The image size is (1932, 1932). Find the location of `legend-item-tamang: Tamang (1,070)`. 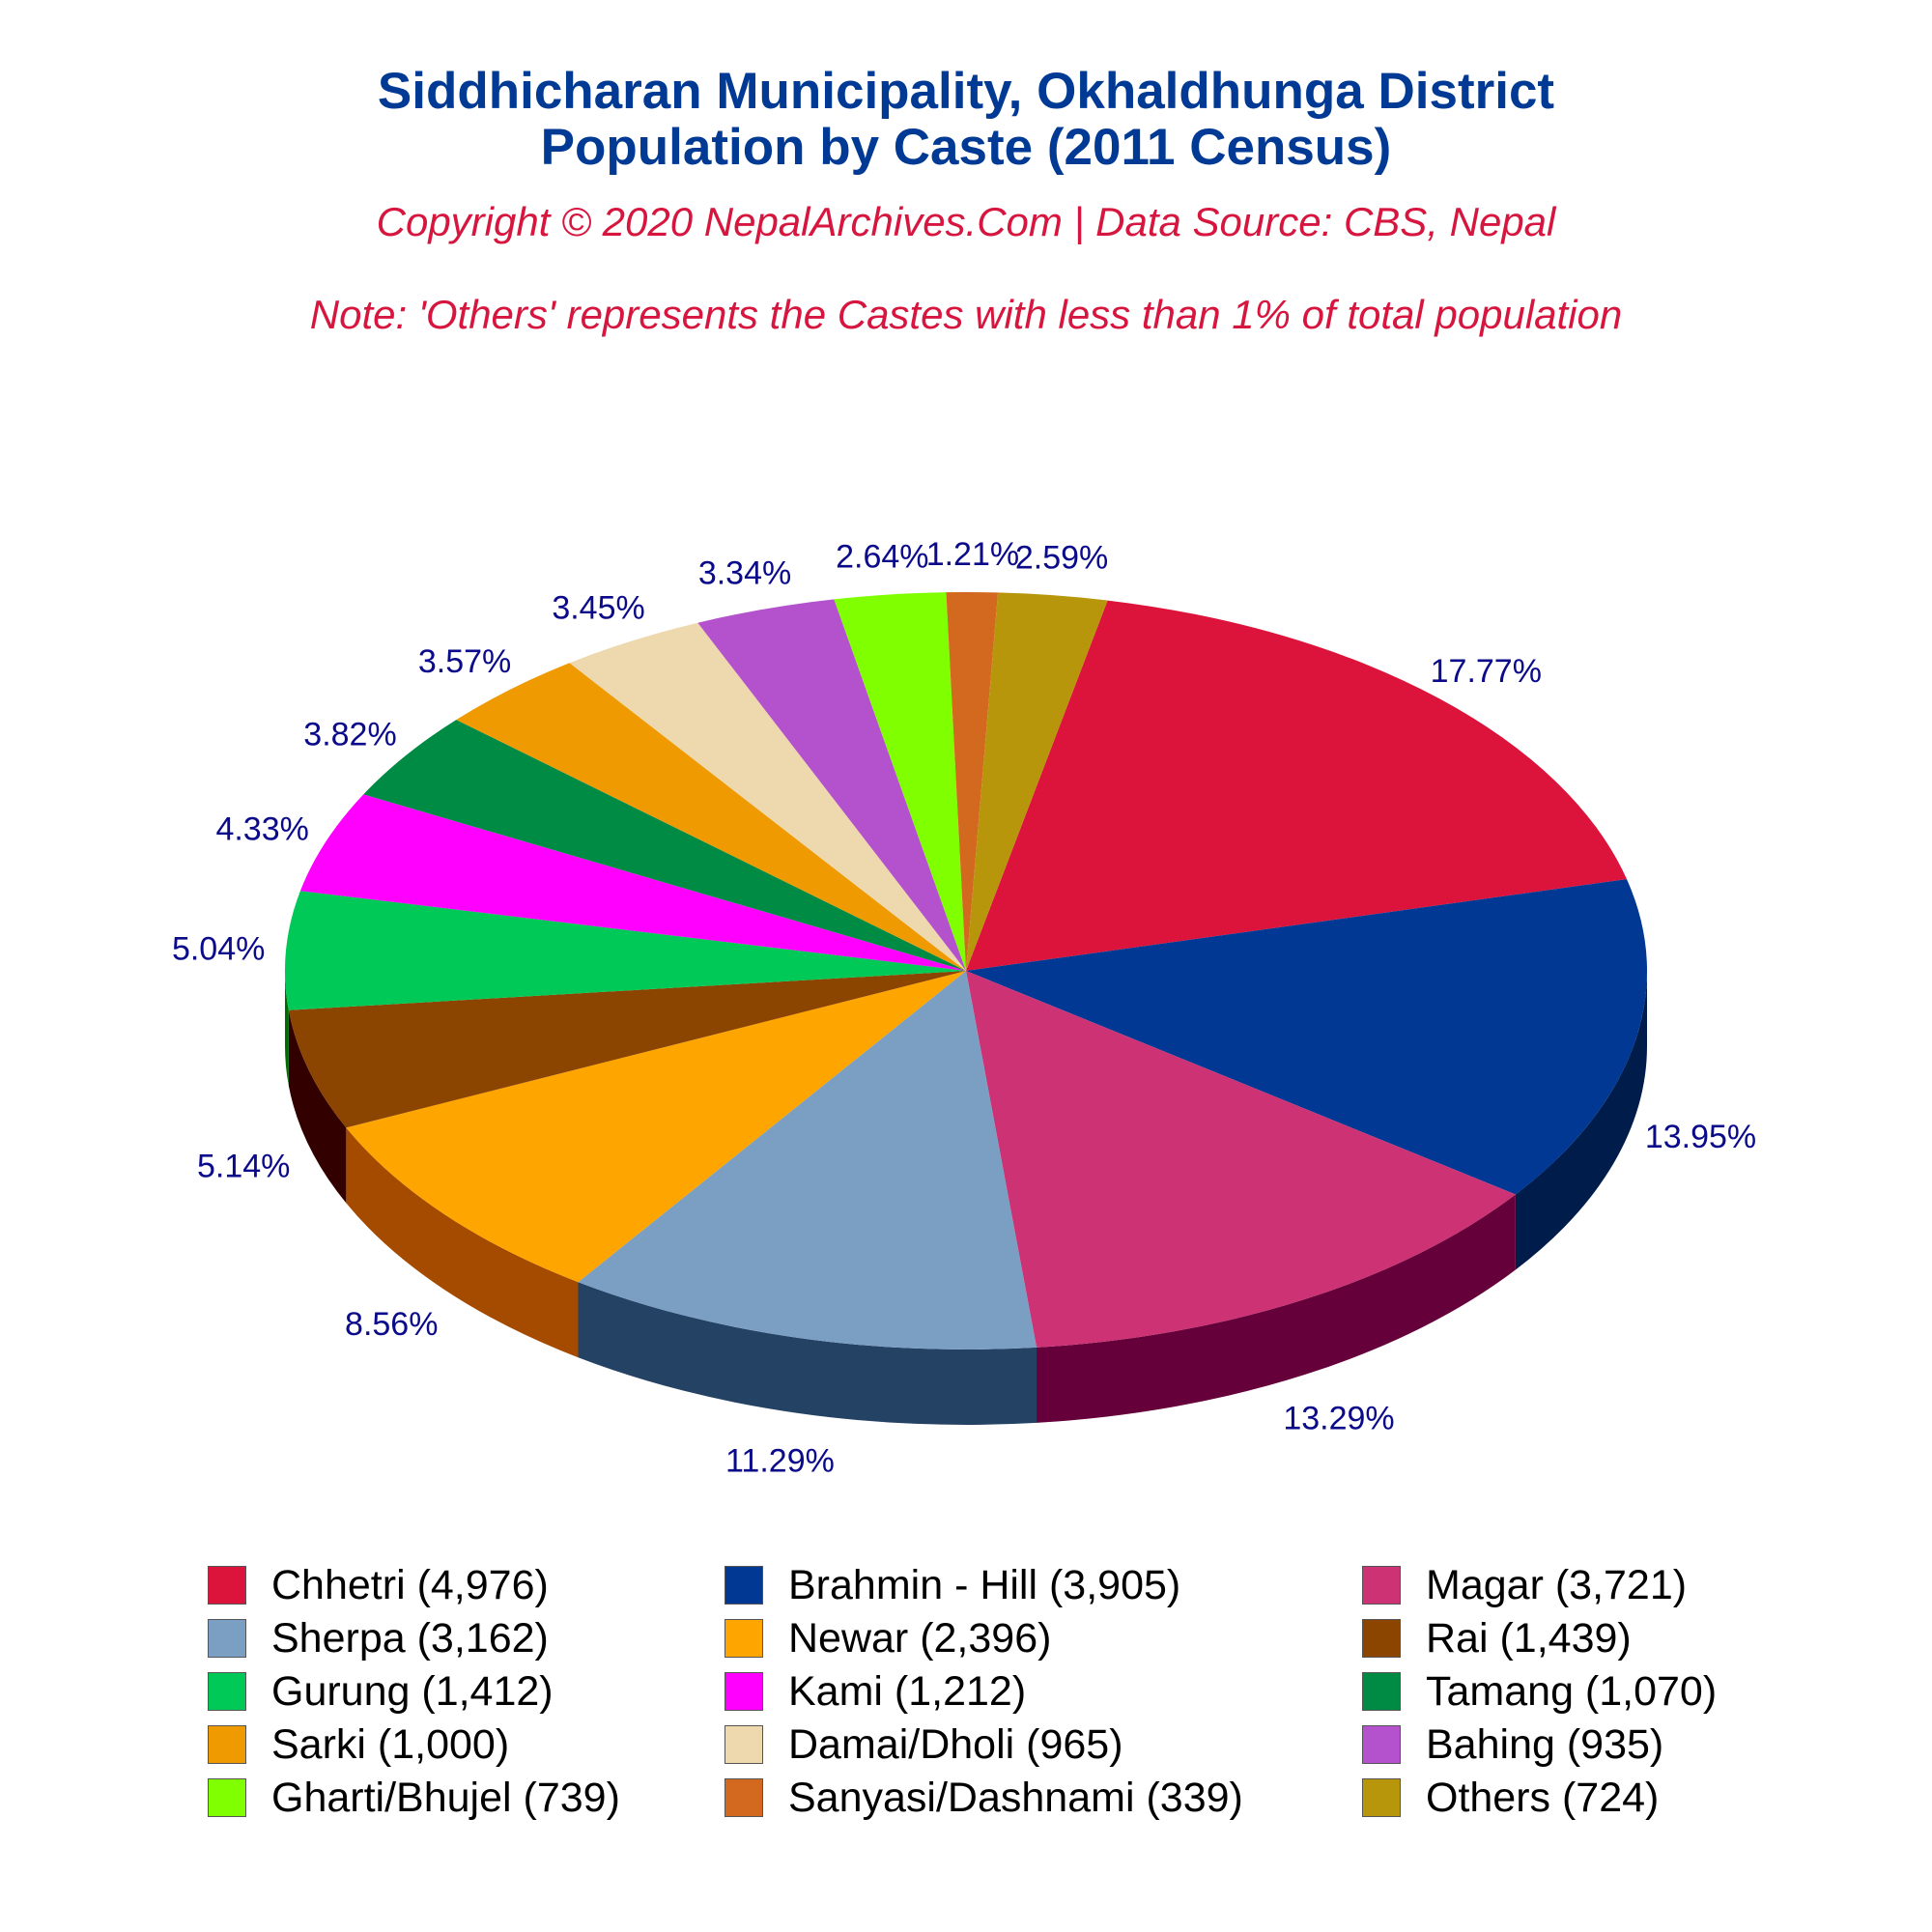

legend-item-tamang: Tamang (1,070) is located at coordinates (1539, 1691).